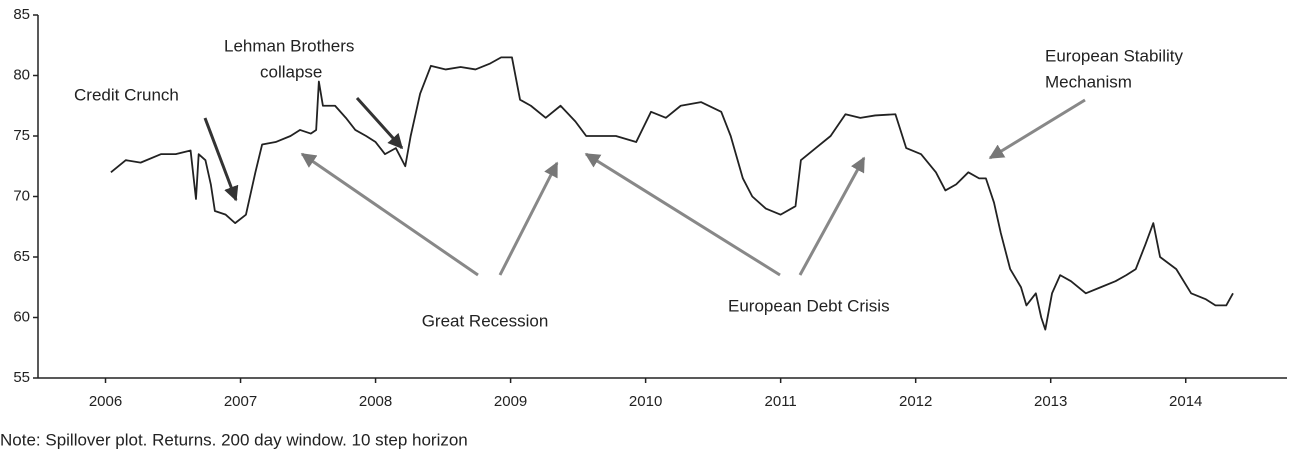 The height and width of the screenshot is (458, 1291). What do you see at coordinates (510, 401) in the screenshot?
I see `x-tick-label: 2009` at bounding box center [510, 401].